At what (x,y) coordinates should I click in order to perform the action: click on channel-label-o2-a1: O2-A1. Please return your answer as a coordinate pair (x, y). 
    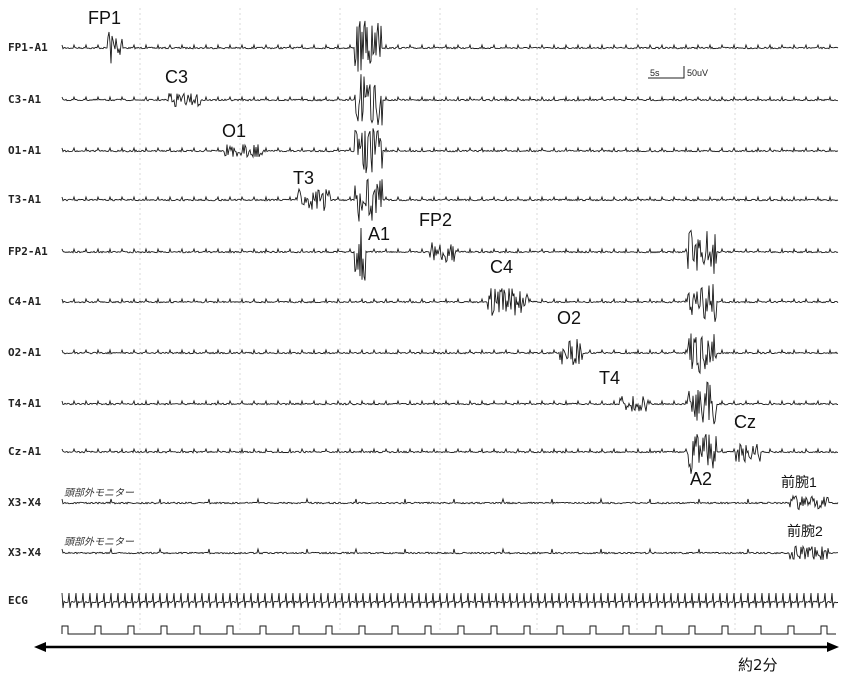
    Looking at the image, I should click on (24, 352).